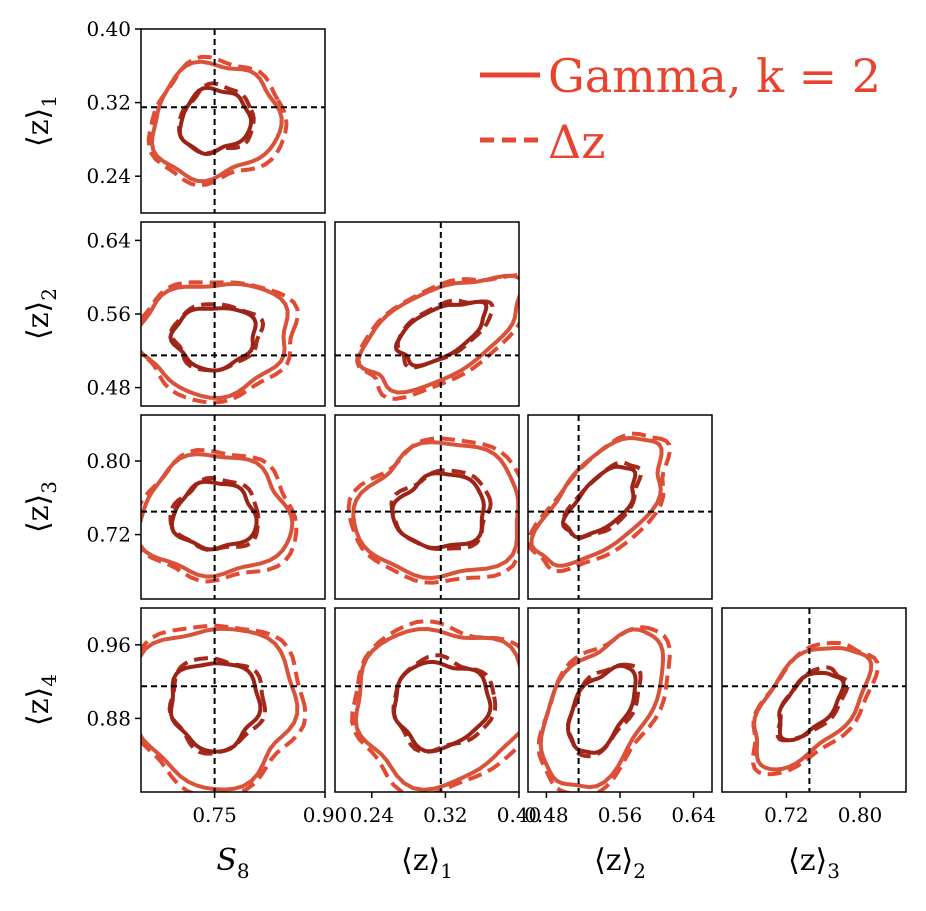  I want to click on y-tick-label: 0.88, so click(108, 718).